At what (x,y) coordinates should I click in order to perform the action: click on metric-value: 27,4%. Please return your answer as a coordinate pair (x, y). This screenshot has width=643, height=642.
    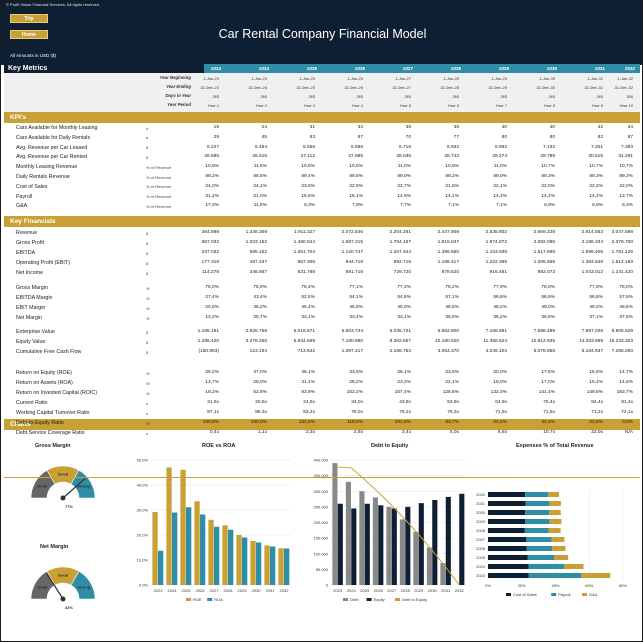
    Looking at the image, I should click on (212, 297).